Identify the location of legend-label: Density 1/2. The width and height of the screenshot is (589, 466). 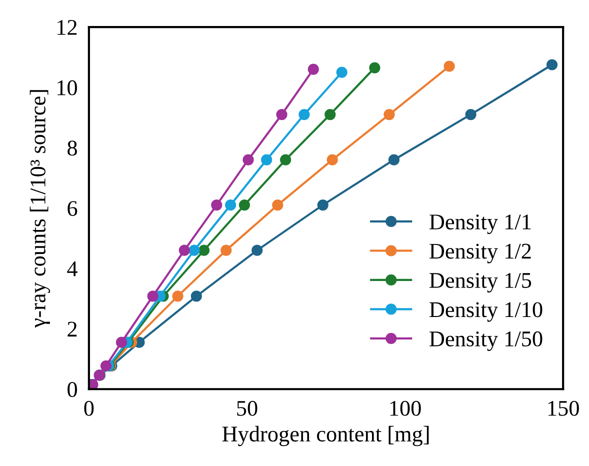
(480, 254).